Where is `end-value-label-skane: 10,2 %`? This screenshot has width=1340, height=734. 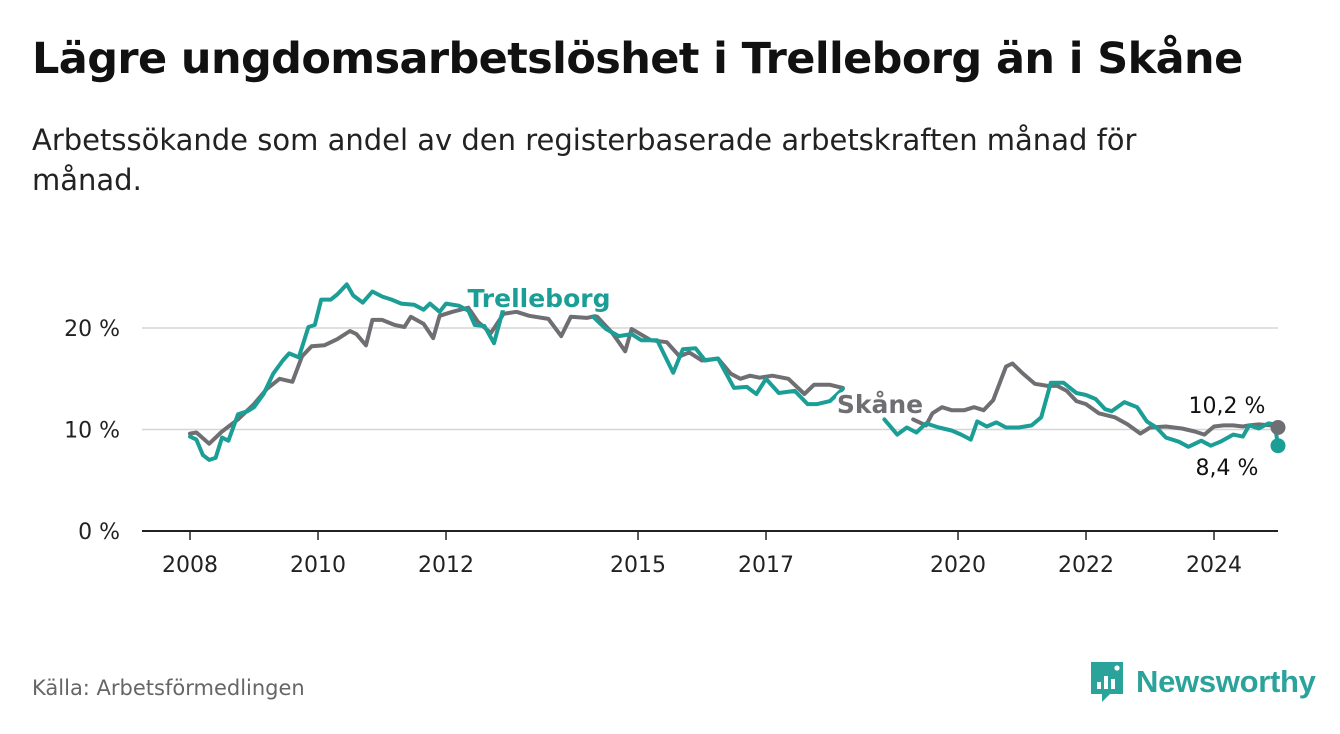 end-value-label-skane: 10,2 % is located at coordinates (1227, 406).